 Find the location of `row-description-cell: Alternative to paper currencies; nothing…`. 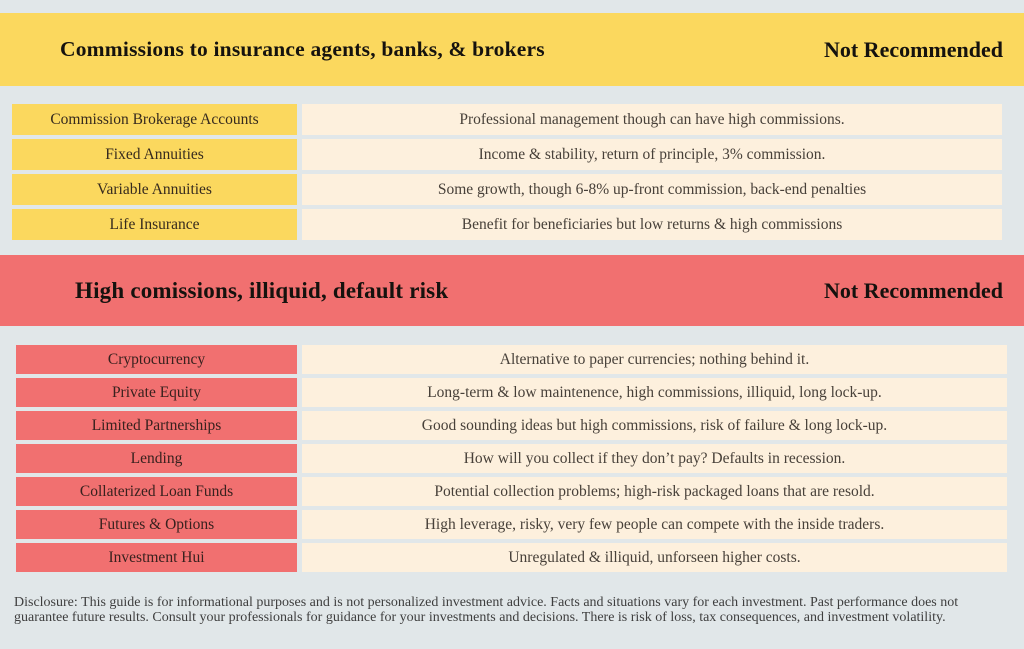

row-description-cell: Alternative to paper currencies; nothing… is located at coordinates (654, 359).